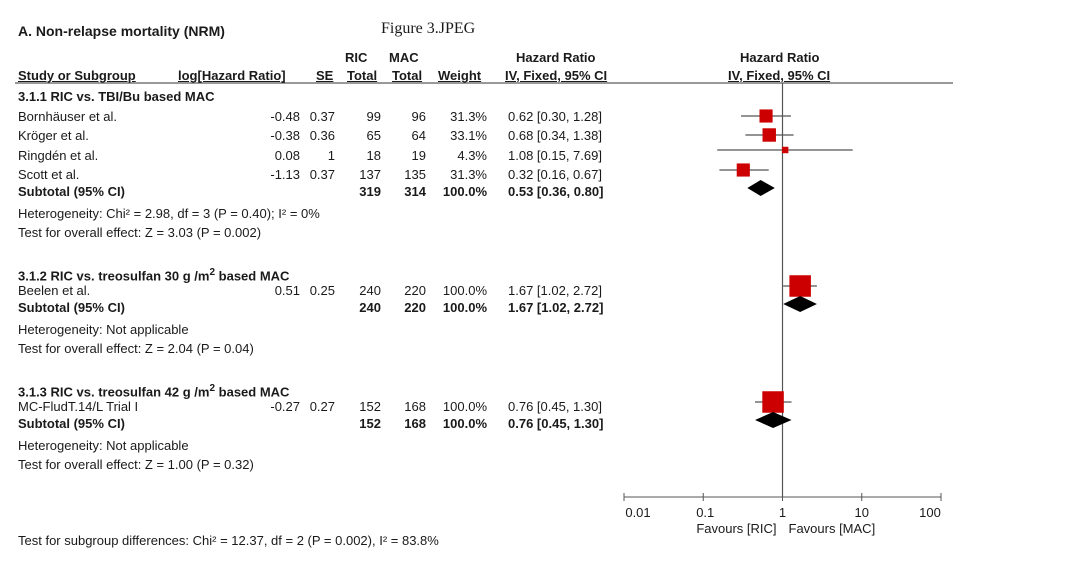  I want to click on plot-hazard-ratio-header: Hazard Ratio, so click(780, 57).